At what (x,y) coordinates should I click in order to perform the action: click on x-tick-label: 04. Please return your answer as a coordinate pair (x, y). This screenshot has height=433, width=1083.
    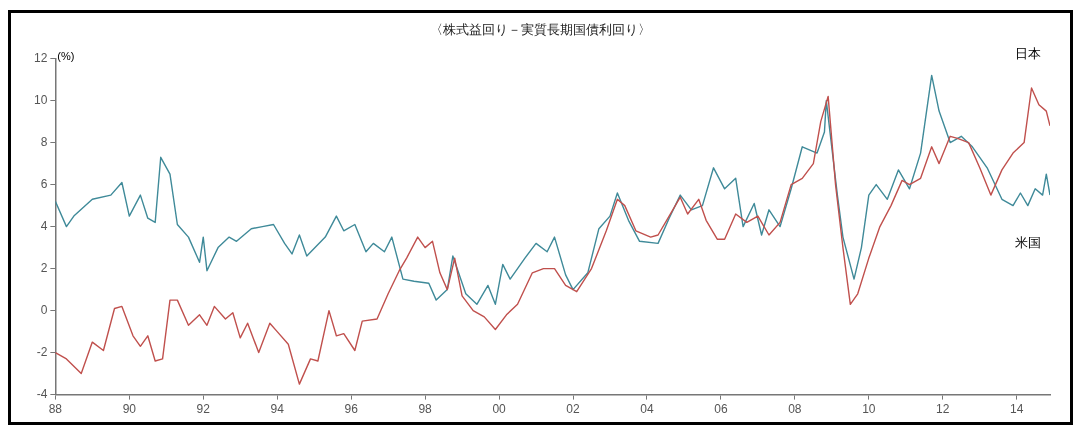
    Looking at the image, I should click on (647, 409).